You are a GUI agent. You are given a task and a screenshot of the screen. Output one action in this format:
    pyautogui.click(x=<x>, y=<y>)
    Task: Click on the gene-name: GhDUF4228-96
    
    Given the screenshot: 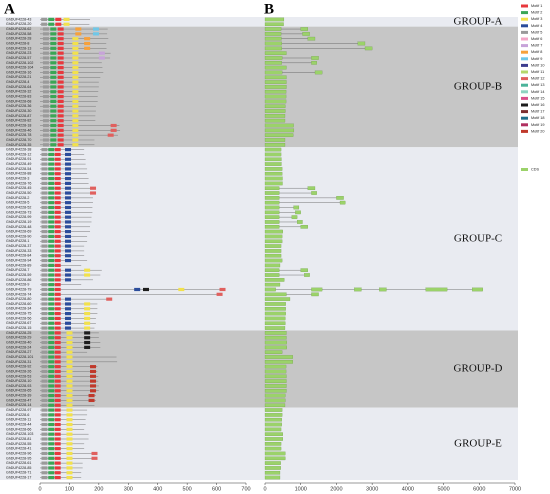 What is the action you would take?
    pyautogui.click(x=18, y=453)
    